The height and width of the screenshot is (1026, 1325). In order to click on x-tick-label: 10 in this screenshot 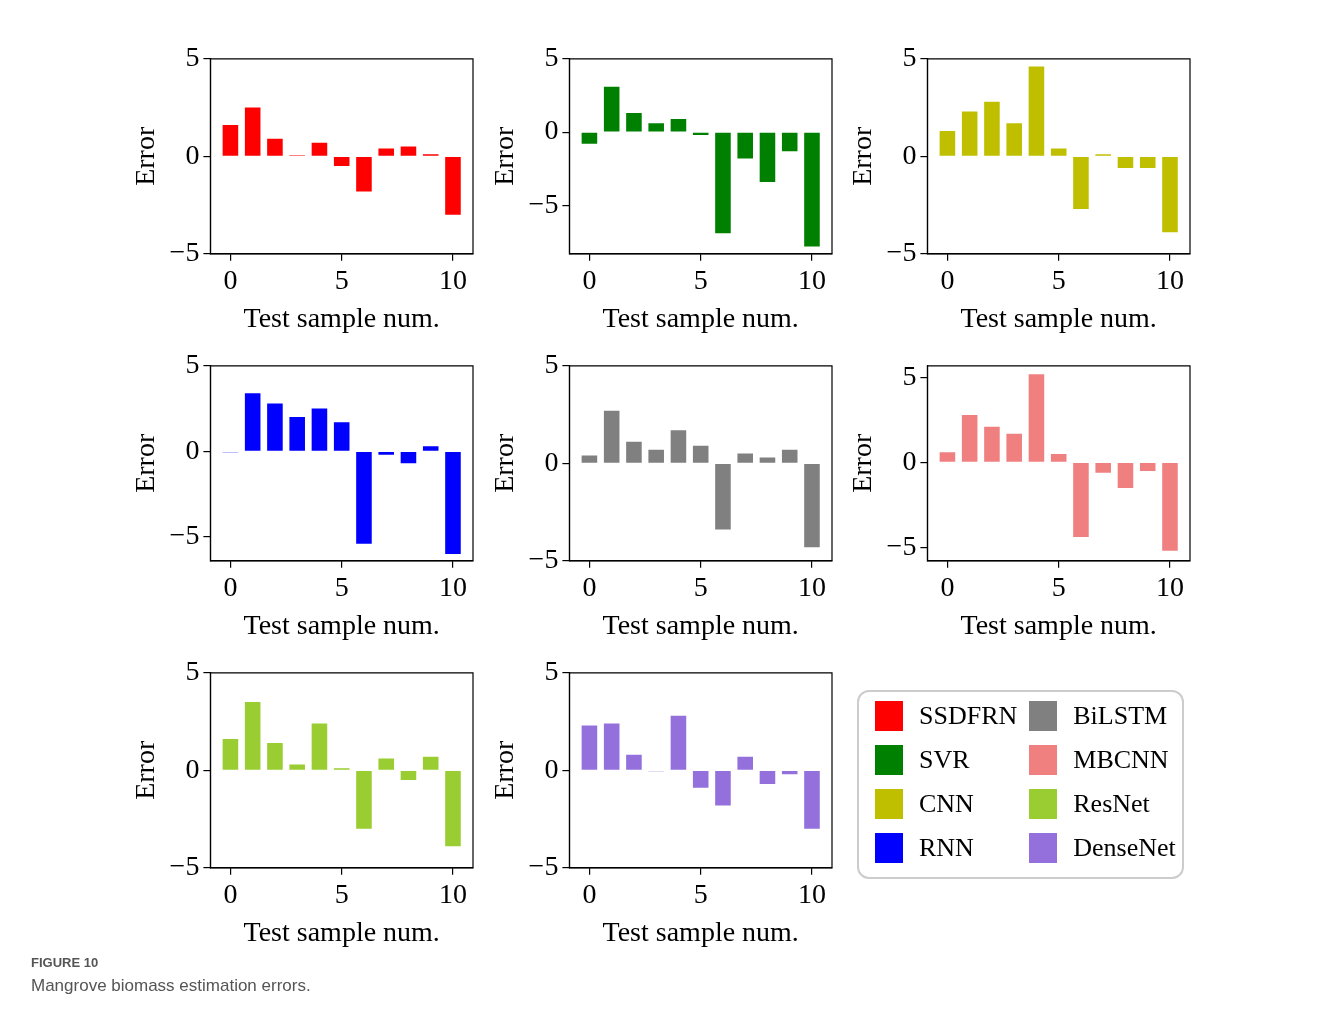, I will do `click(811, 893)`.